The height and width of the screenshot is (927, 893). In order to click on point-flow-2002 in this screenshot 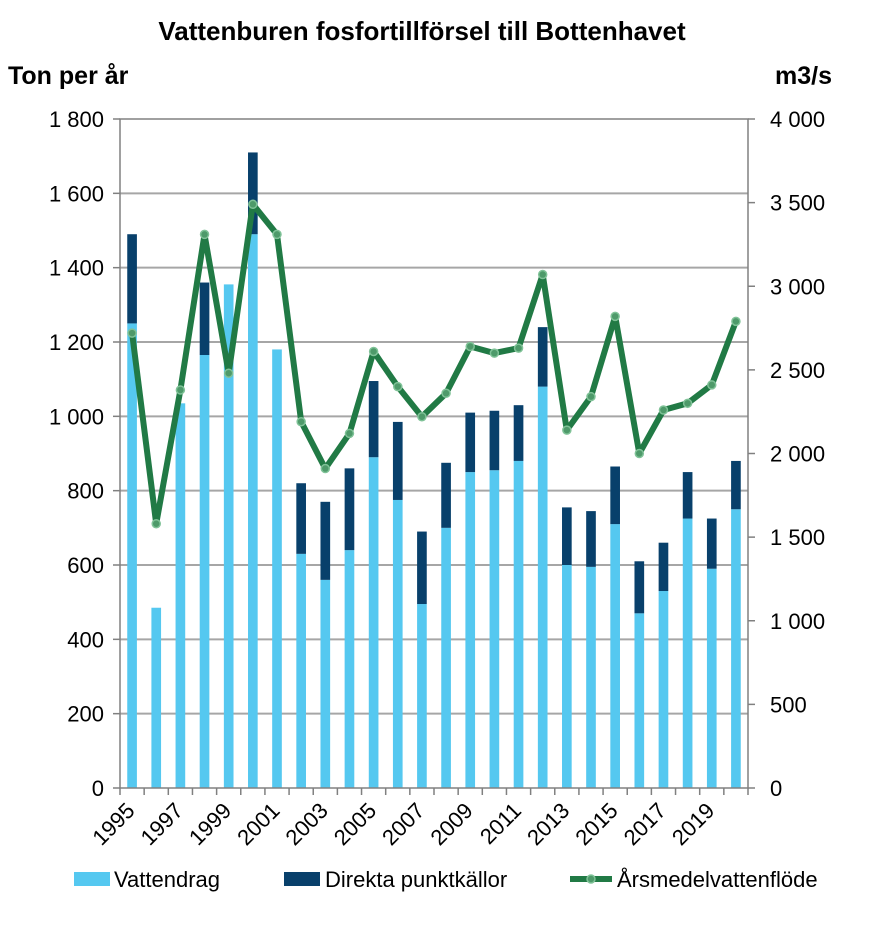, I will do `click(301, 421)`.